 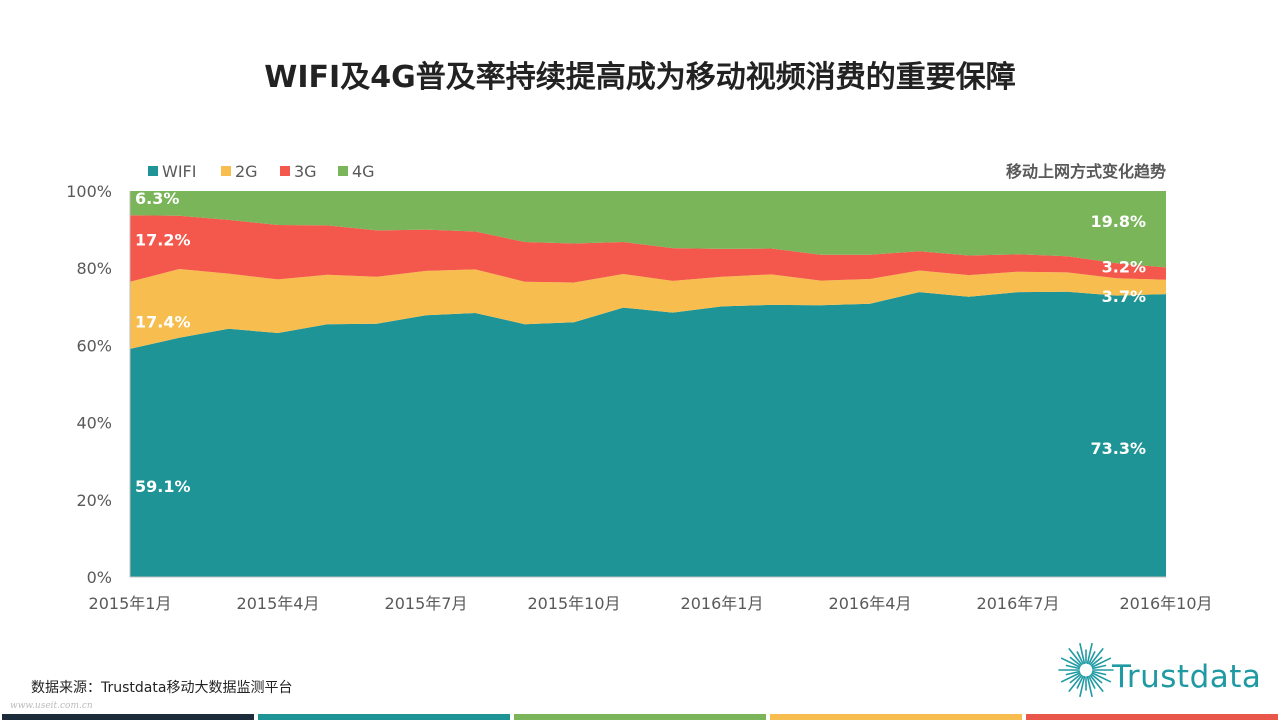 I want to click on y-tick-label: 40%, so click(x=94, y=423).